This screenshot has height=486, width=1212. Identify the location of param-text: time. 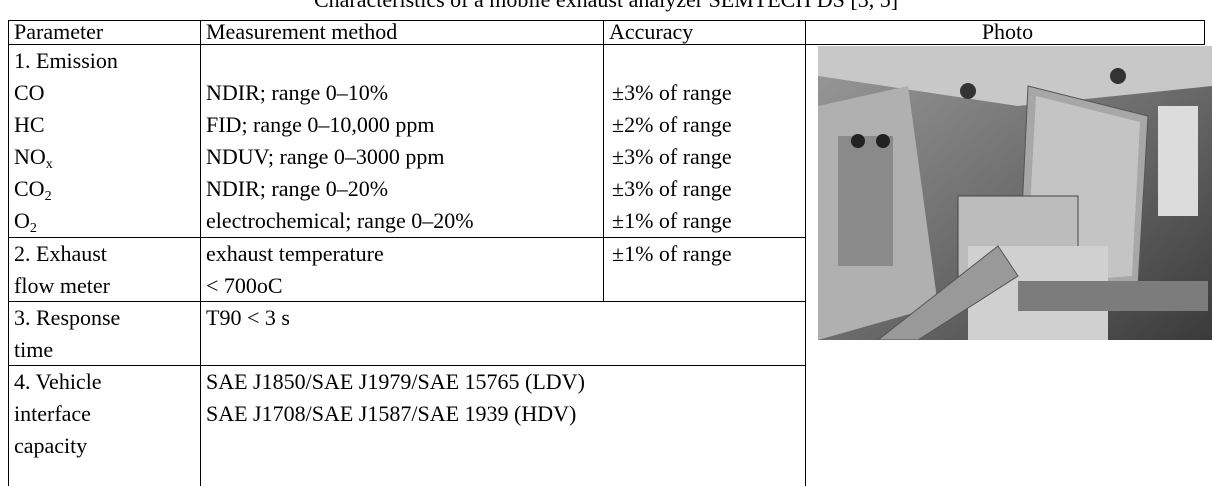
(34, 349).